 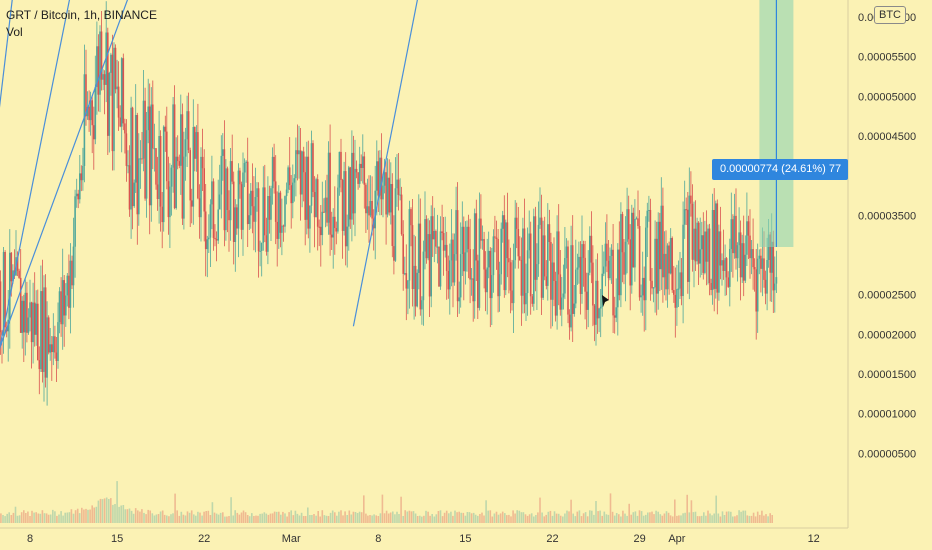 What do you see at coordinates (890, 15) in the screenshot?
I see `currency-badge: BTC` at bounding box center [890, 15].